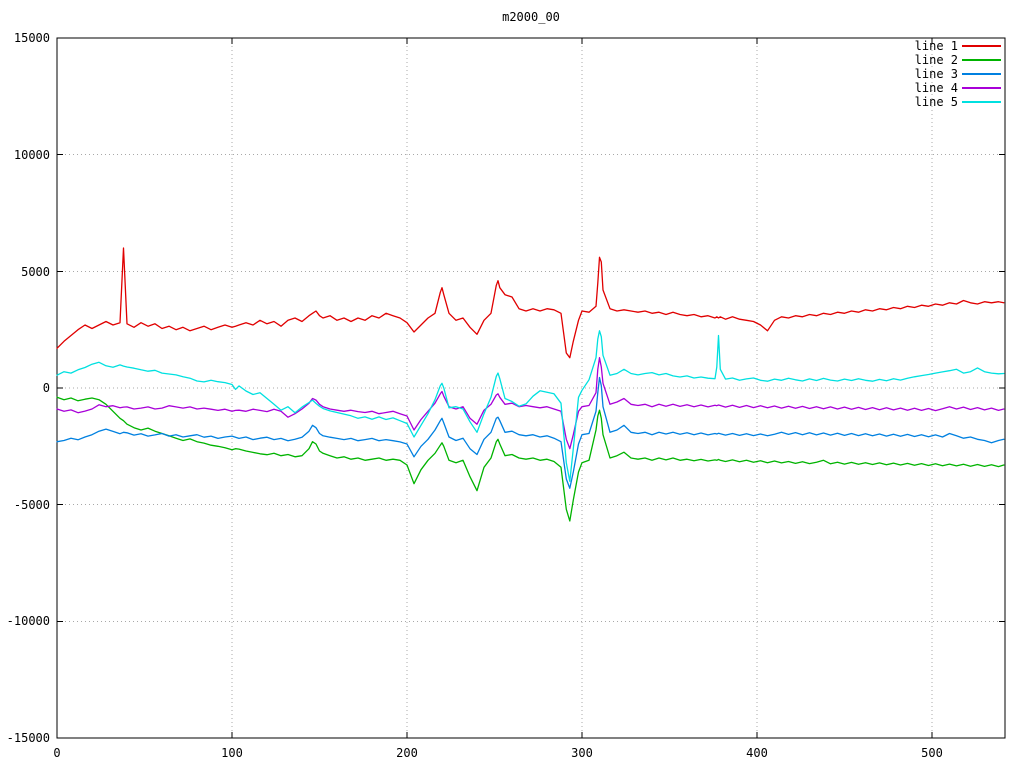 The width and height of the screenshot is (1024, 768). What do you see at coordinates (757, 753) in the screenshot?
I see `x-tick-label: 400` at bounding box center [757, 753].